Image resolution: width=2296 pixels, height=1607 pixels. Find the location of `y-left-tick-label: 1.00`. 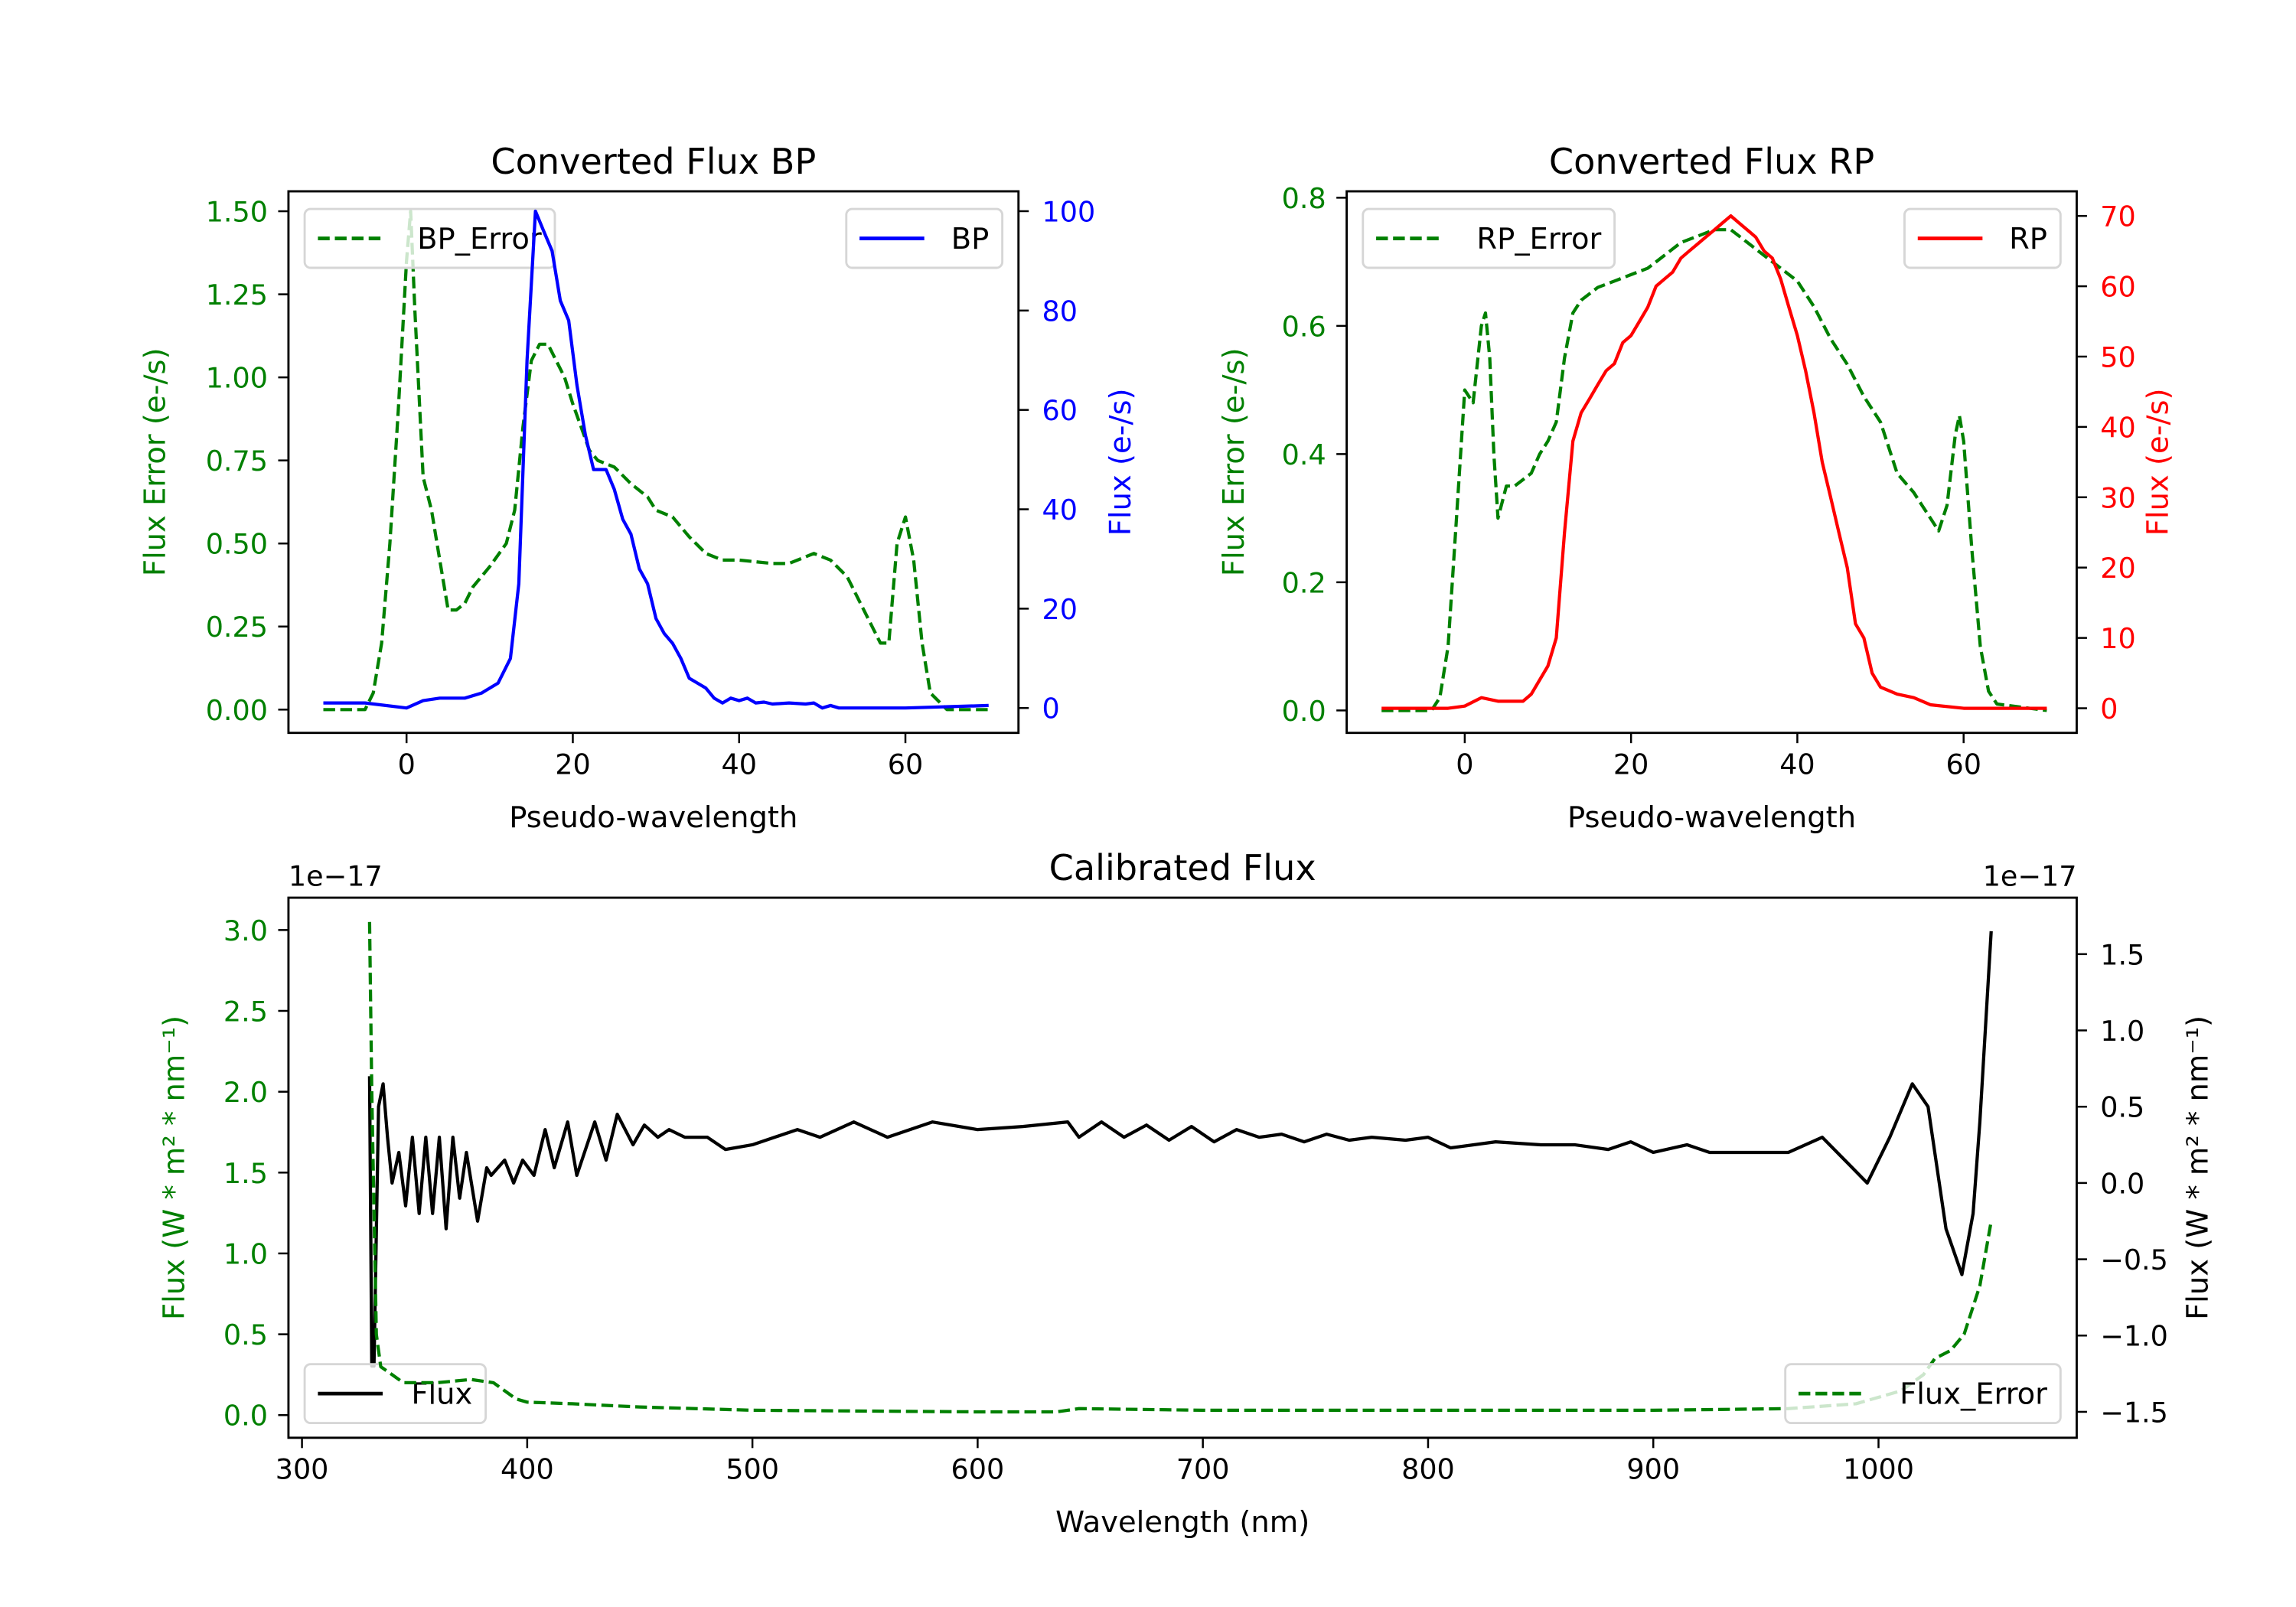

y-left-tick-label: 1.00 is located at coordinates (237, 378).